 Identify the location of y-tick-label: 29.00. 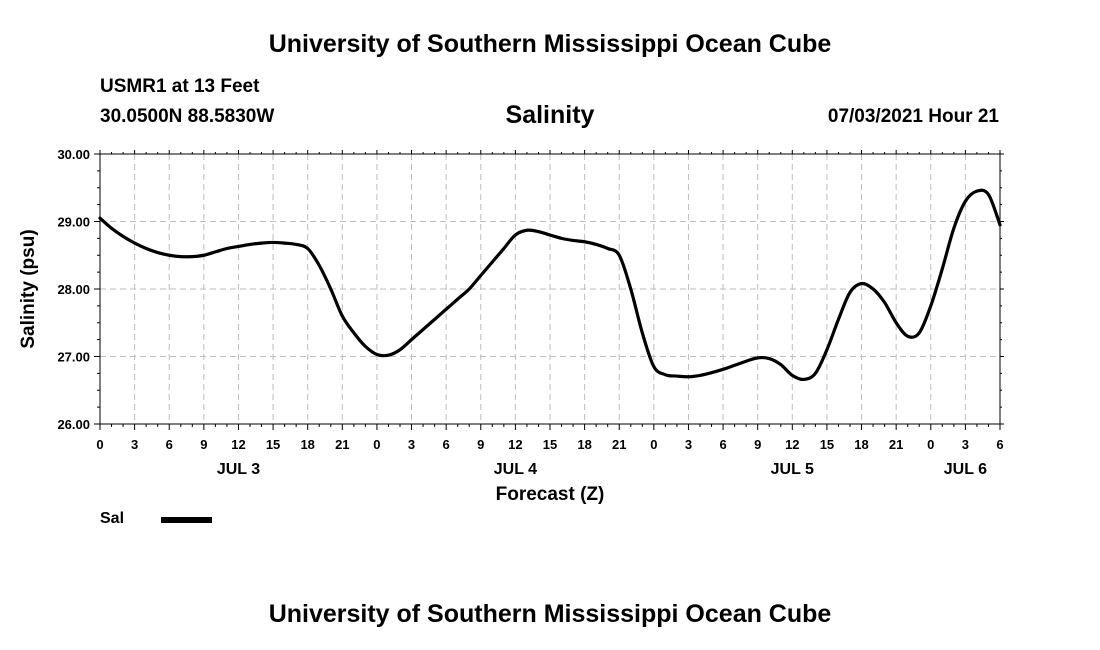
(73, 222).